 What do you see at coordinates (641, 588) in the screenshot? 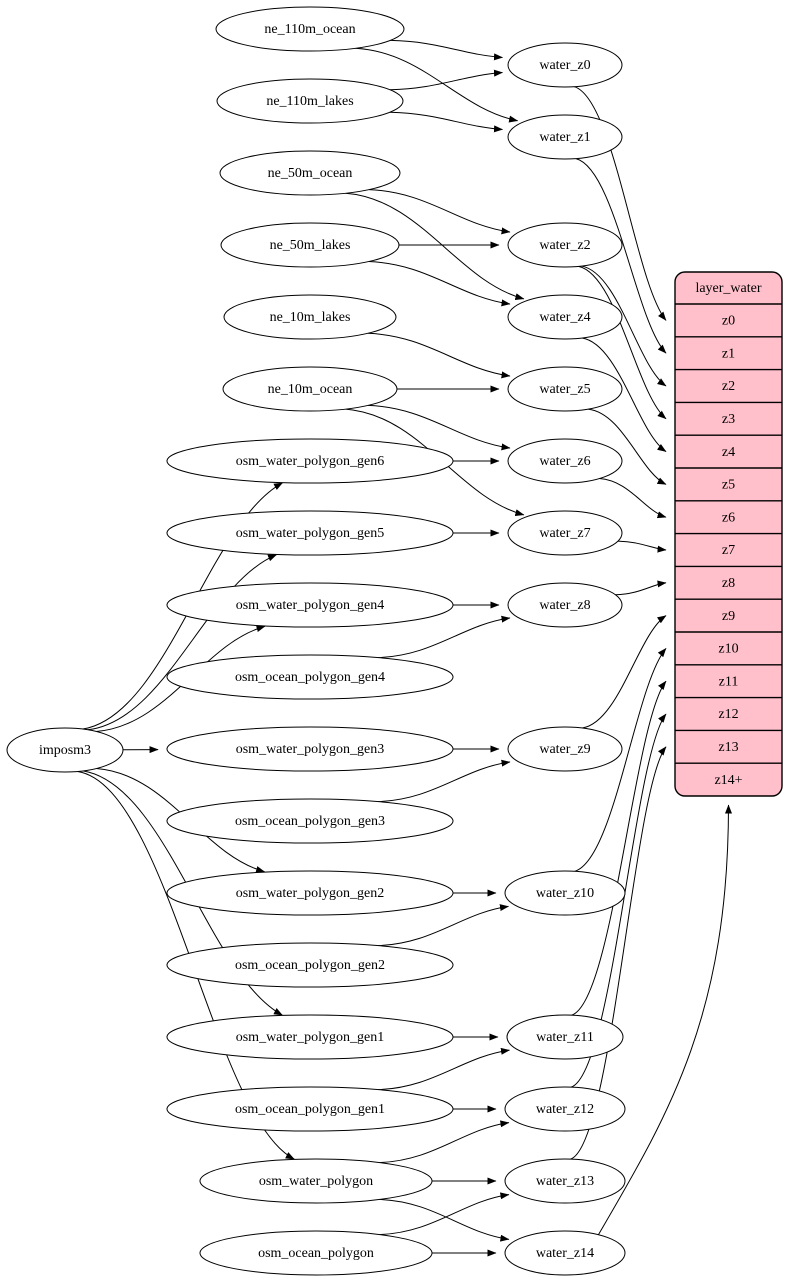
I see `edge-water_z8-to-layer_water-z8` at bounding box center [641, 588].